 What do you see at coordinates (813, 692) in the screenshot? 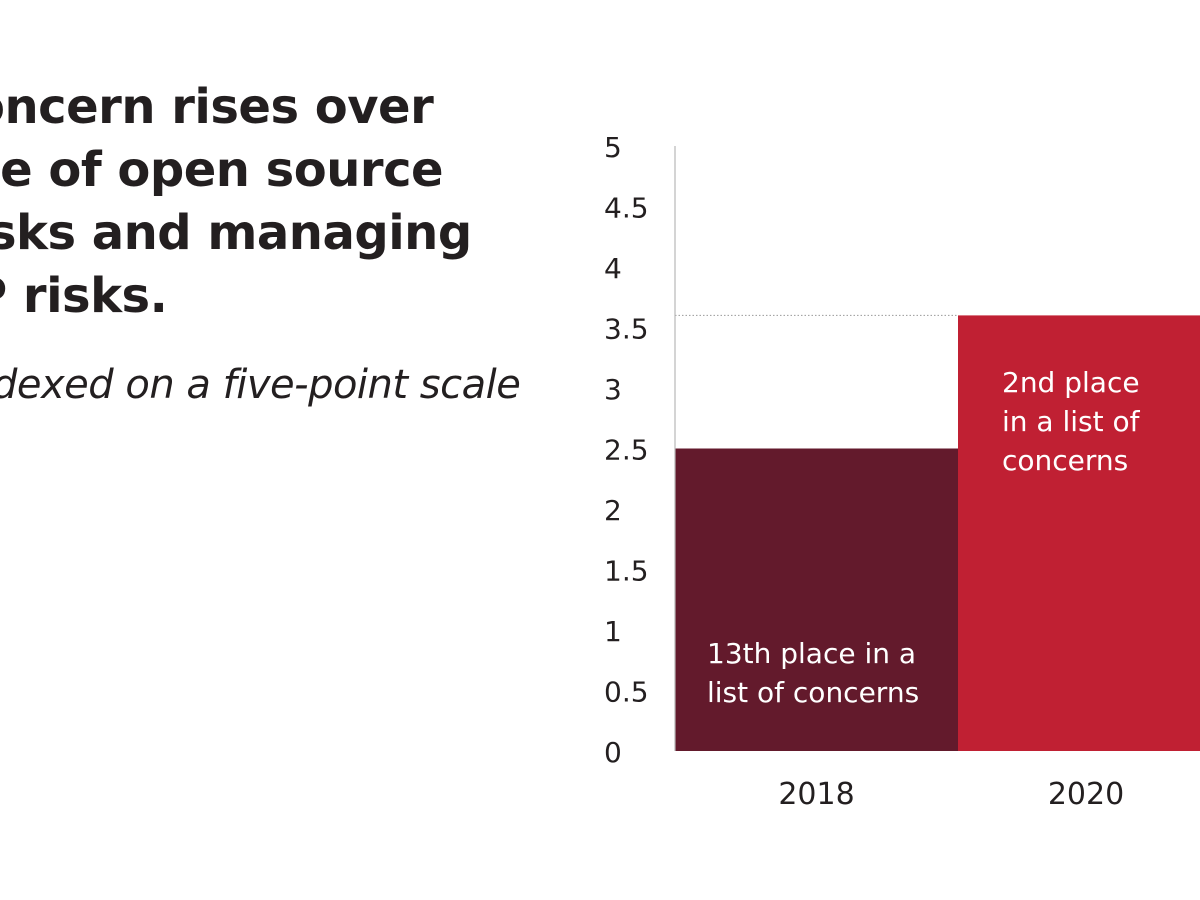
I see `bar-annotation-label: list of concerns` at bounding box center [813, 692].